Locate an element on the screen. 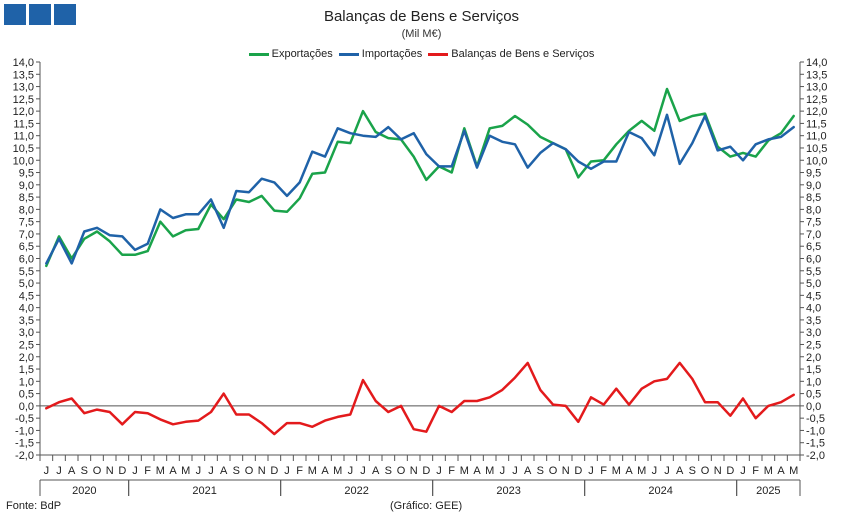 The image size is (843, 518). x-tick-label-year: 2021 is located at coordinates (204, 491).